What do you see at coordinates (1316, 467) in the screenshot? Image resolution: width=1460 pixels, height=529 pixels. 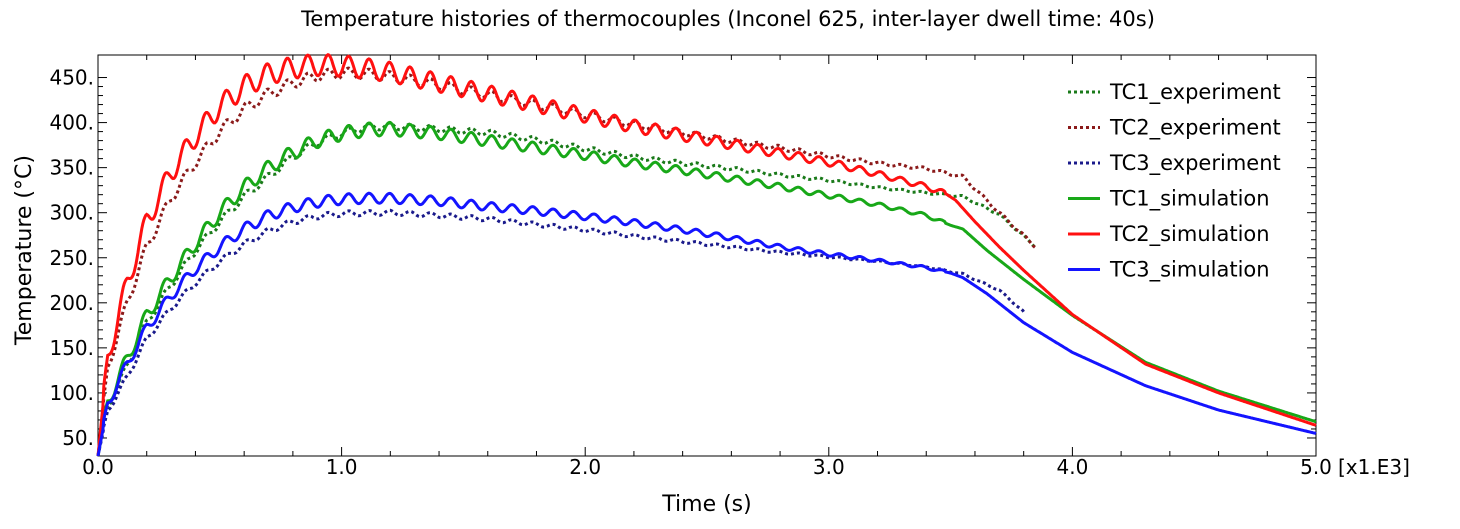 I see `x-tick-label: 5.0` at bounding box center [1316, 467].